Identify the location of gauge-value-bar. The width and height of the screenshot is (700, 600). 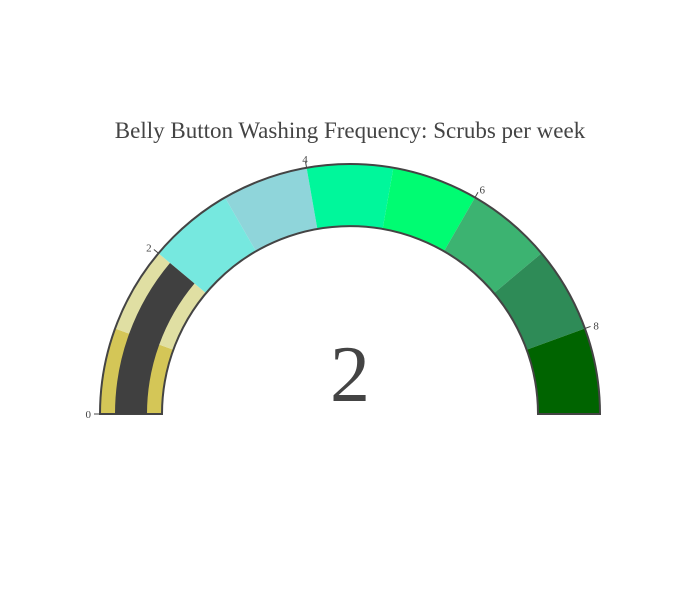
(155, 338).